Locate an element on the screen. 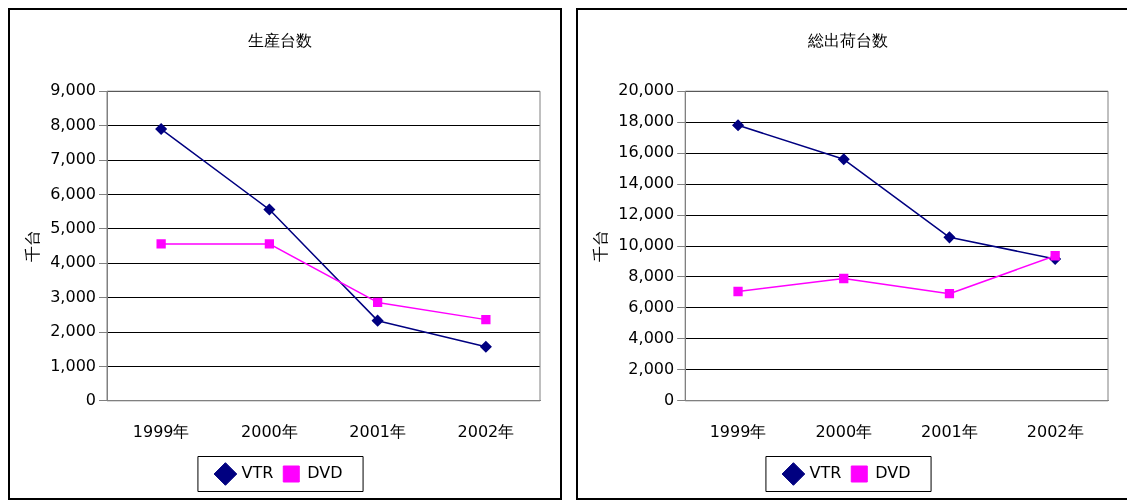  y-tick-label: 7,000 is located at coordinates (73, 159).